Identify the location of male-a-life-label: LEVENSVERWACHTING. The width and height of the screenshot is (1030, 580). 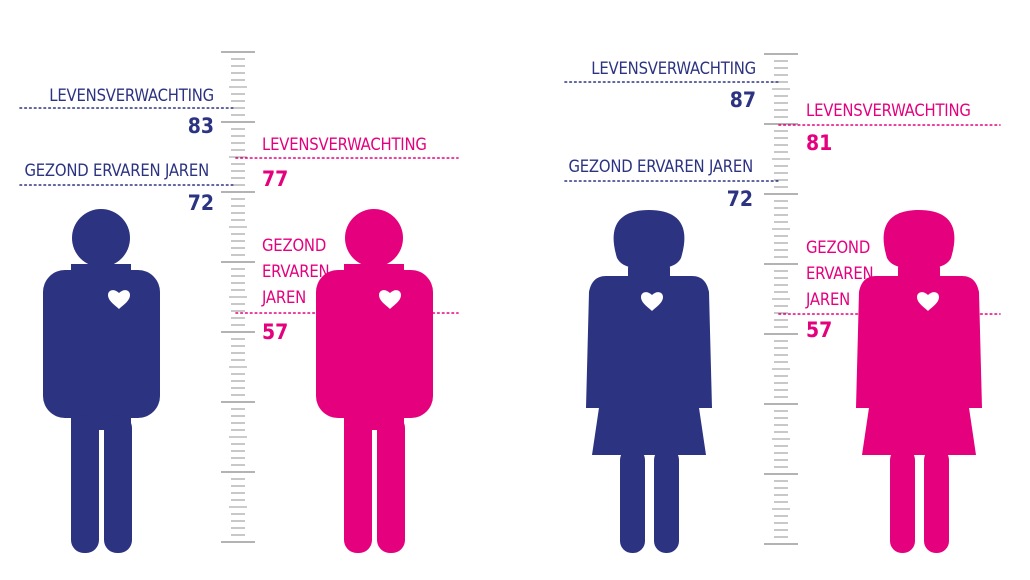
(131, 95).